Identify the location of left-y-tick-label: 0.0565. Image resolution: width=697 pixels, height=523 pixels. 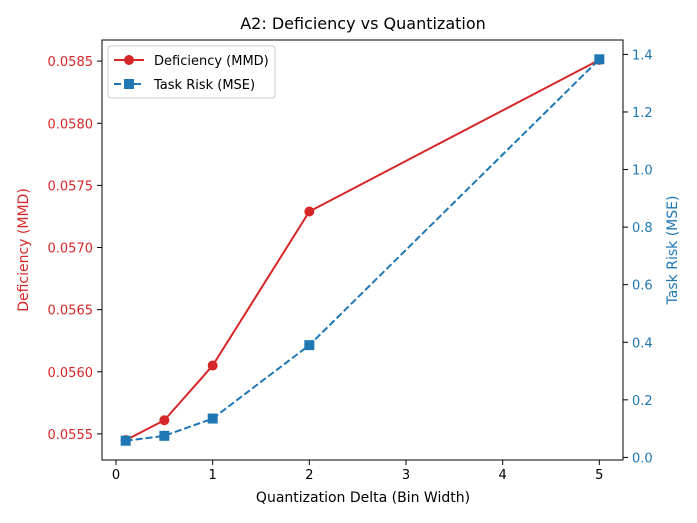
(71, 311).